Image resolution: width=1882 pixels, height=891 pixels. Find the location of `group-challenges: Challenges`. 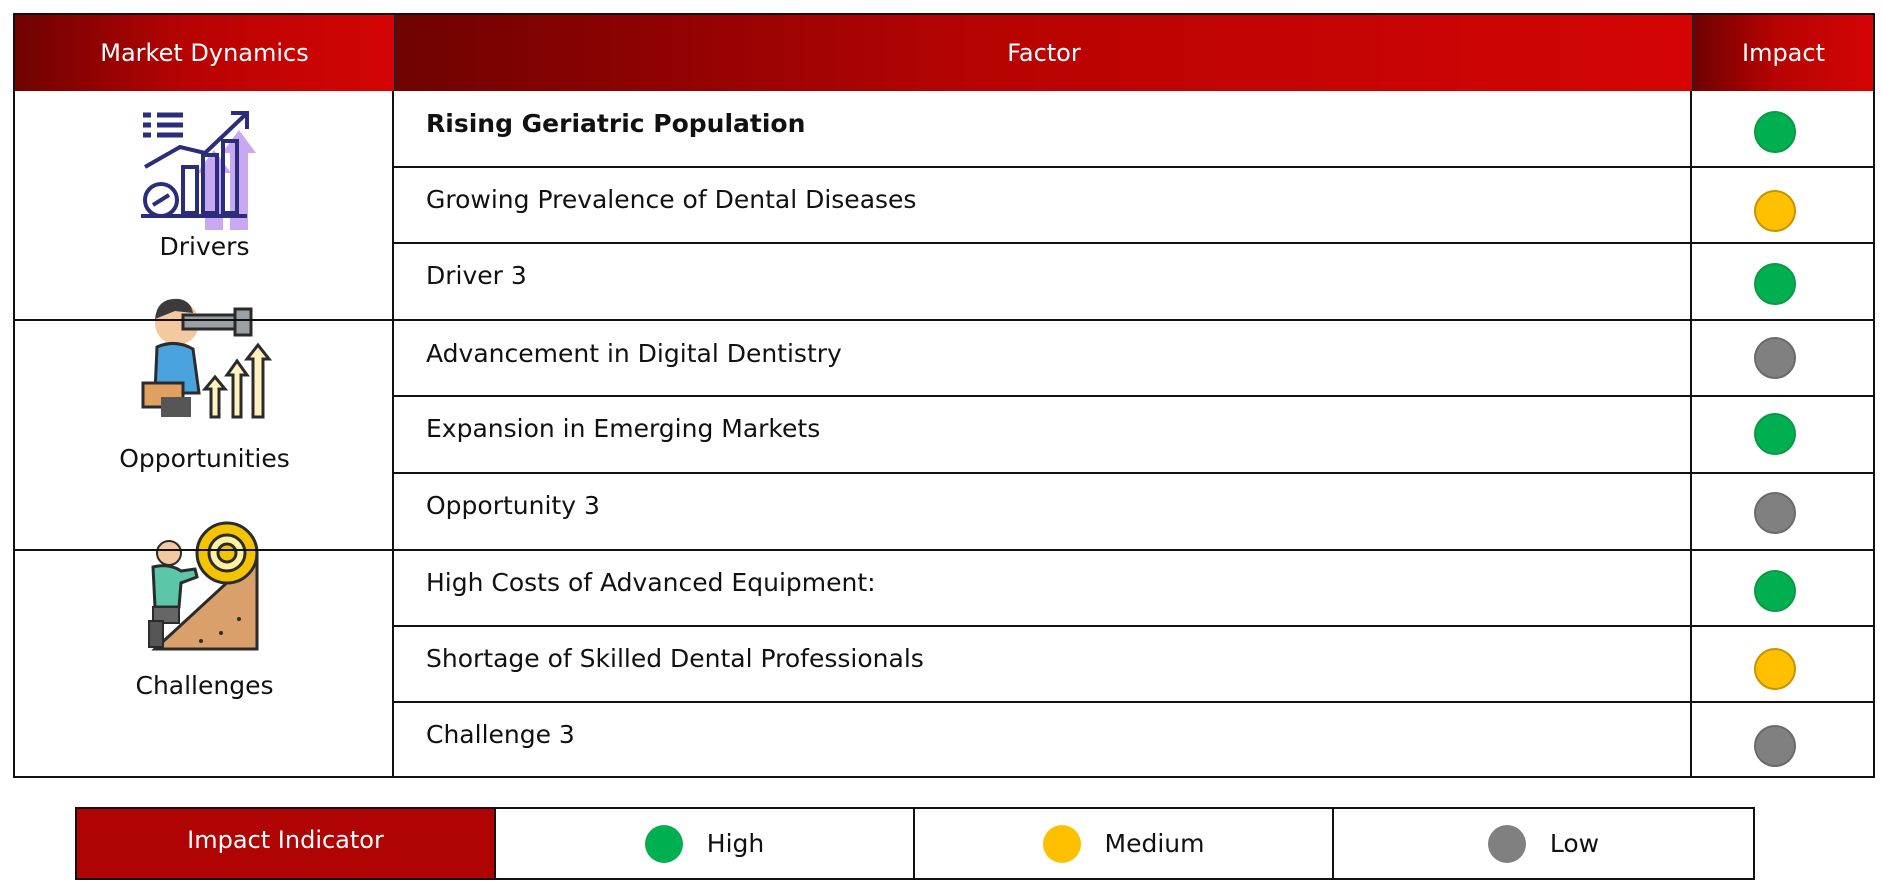

group-challenges: Challenges is located at coordinates (204, 641).